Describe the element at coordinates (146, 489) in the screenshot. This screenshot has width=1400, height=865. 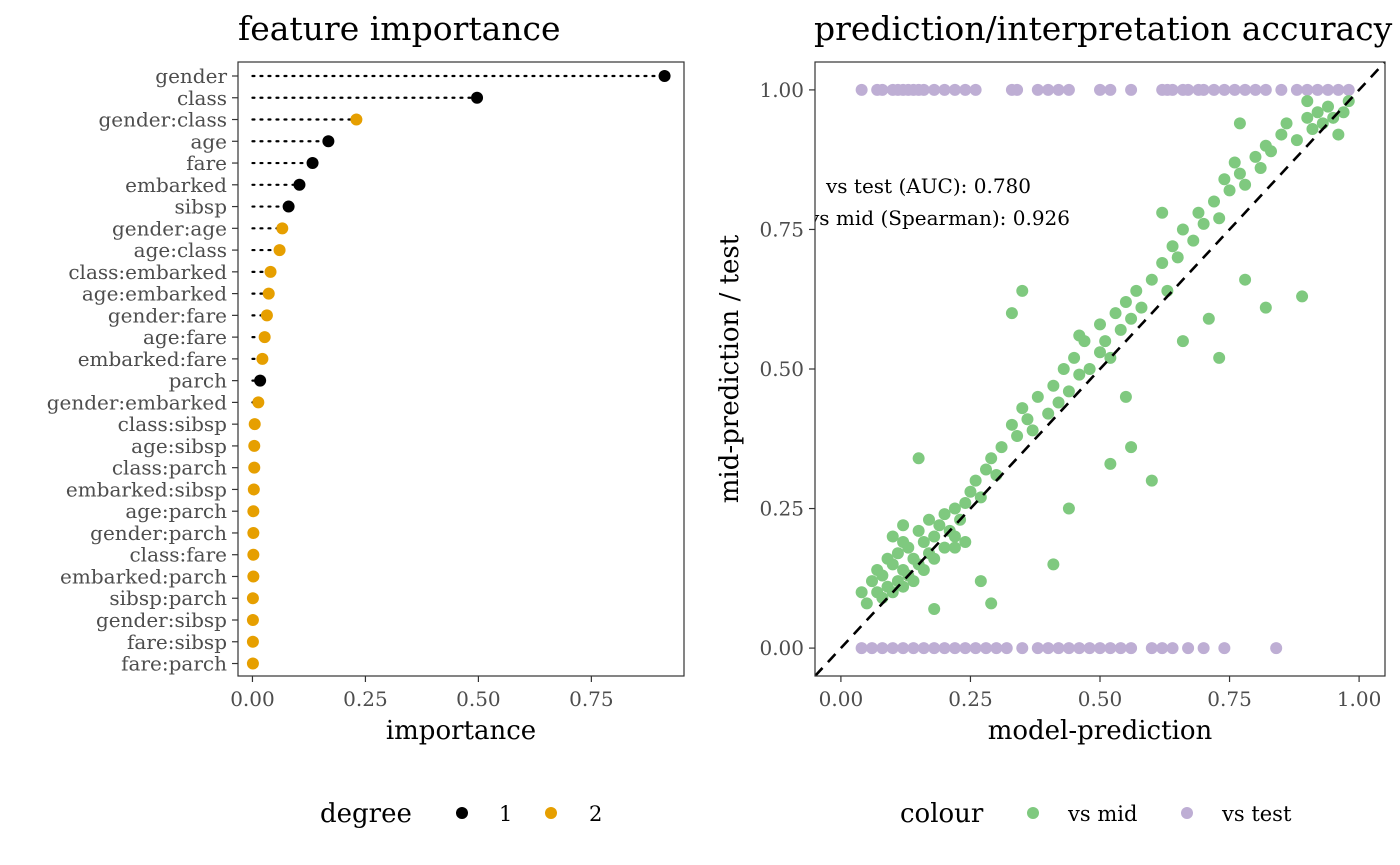
I see `y-tick-label-embarked-sibsp: embarked:sibsp` at that location.